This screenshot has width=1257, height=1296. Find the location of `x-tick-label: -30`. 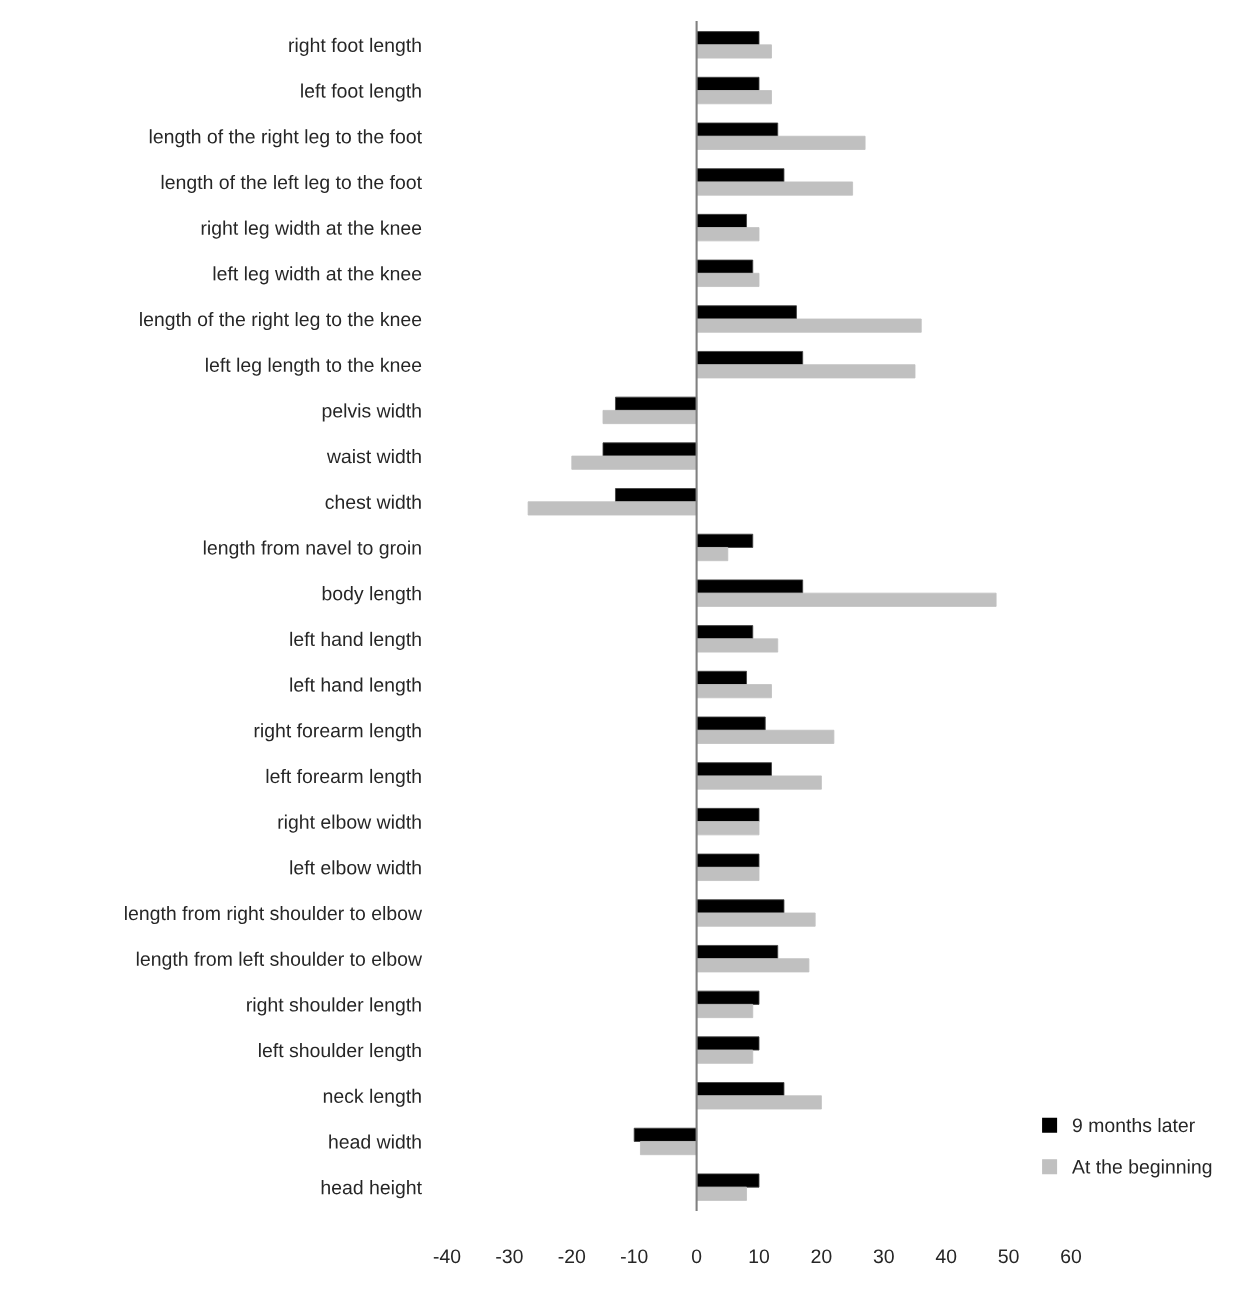

x-tick-label: -30 is located at coordinates (509, 1256).